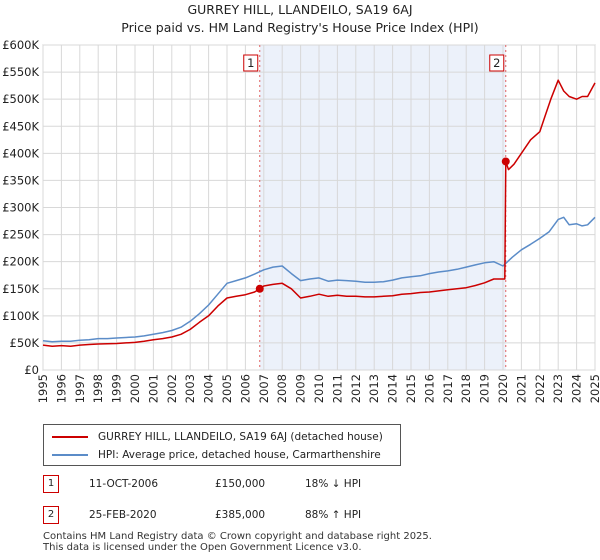  I want to click on y-tick-label: £50K, so click(25, 343).